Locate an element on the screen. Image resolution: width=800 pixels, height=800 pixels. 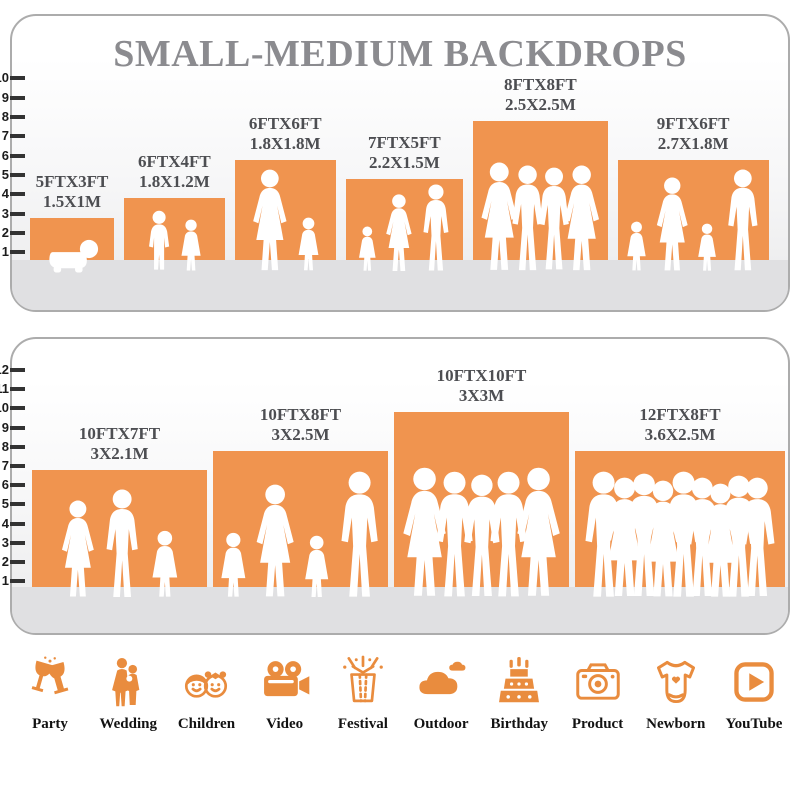
page-title: SMALL-MEDIUM BACKDROPS is located at coordinates (400, 54).